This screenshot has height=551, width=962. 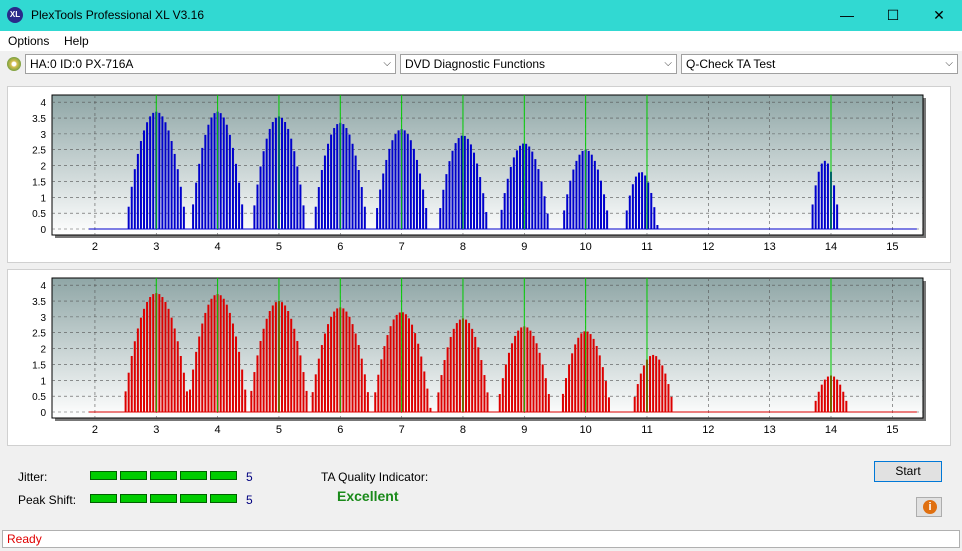 I want to click on function-select: DVD Diagnostic Functions ⌵, so click(x=538, y=64).